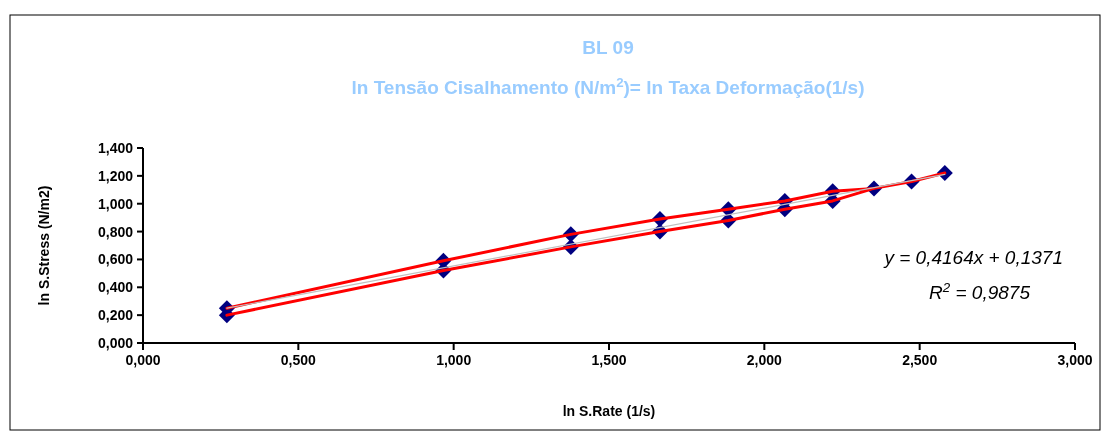 This screenshot has height=438, width=1109. Describe the element at coordinates (1075, 360) in the screenshot. I see `x-tick-label: 3,000` at that location.